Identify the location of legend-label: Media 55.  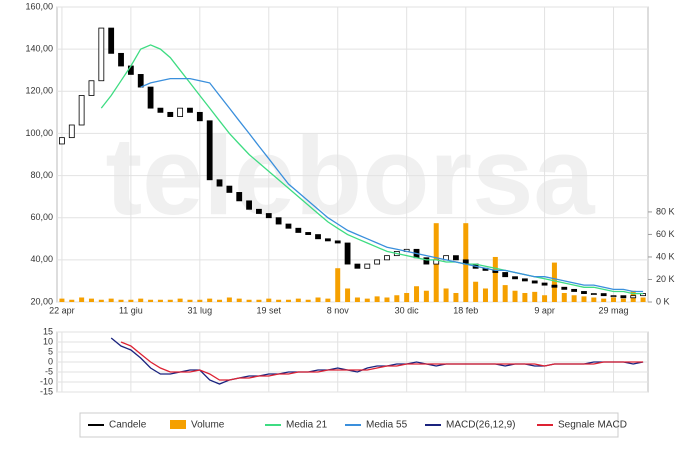
(387, 425).